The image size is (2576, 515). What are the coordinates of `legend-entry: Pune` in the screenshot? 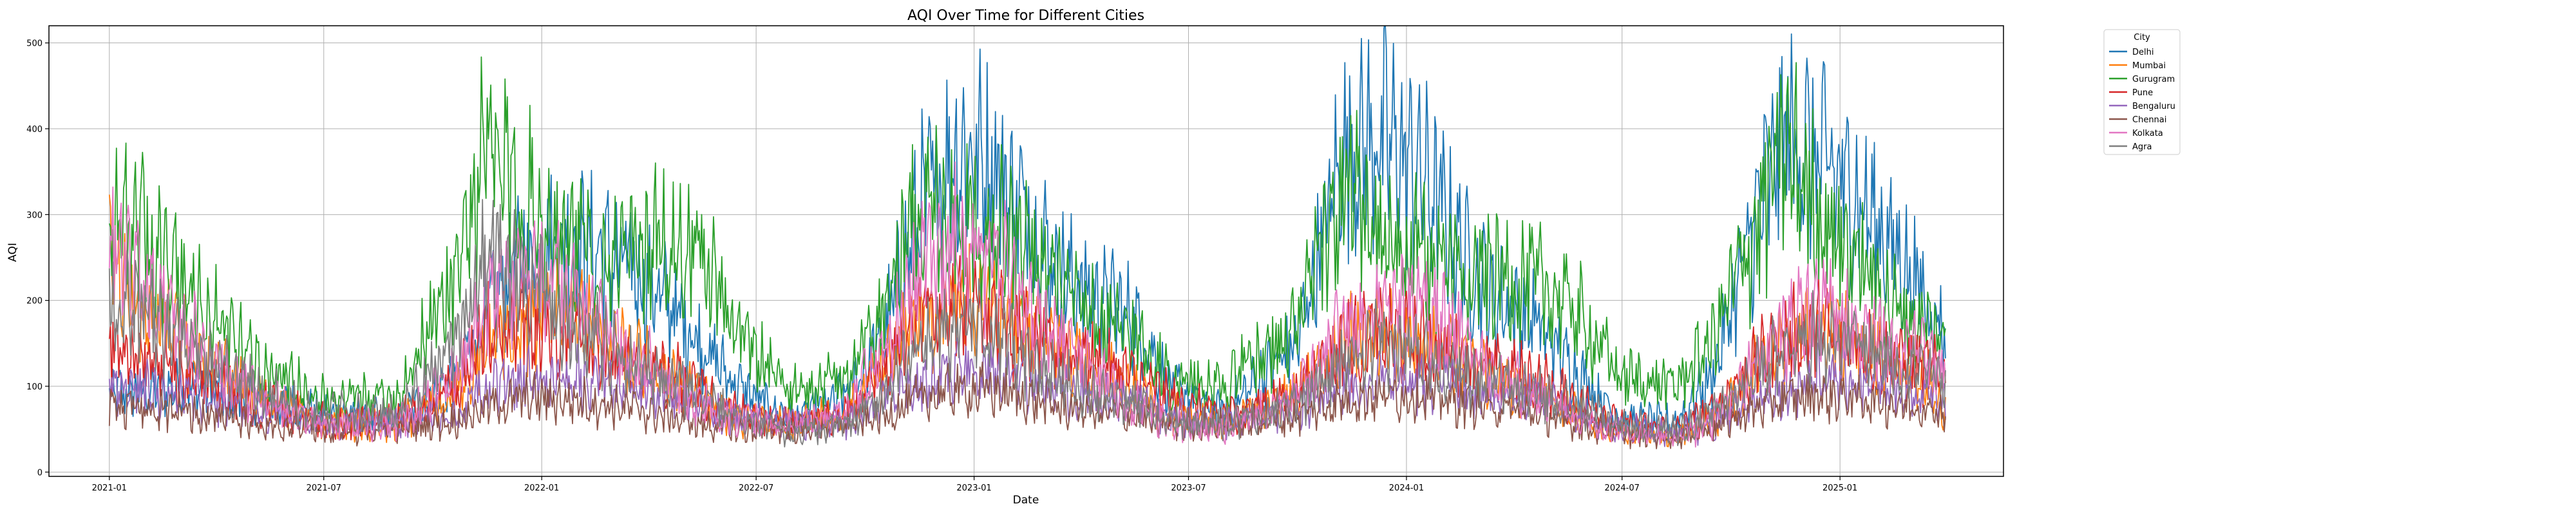 It's located at (2142, 93).